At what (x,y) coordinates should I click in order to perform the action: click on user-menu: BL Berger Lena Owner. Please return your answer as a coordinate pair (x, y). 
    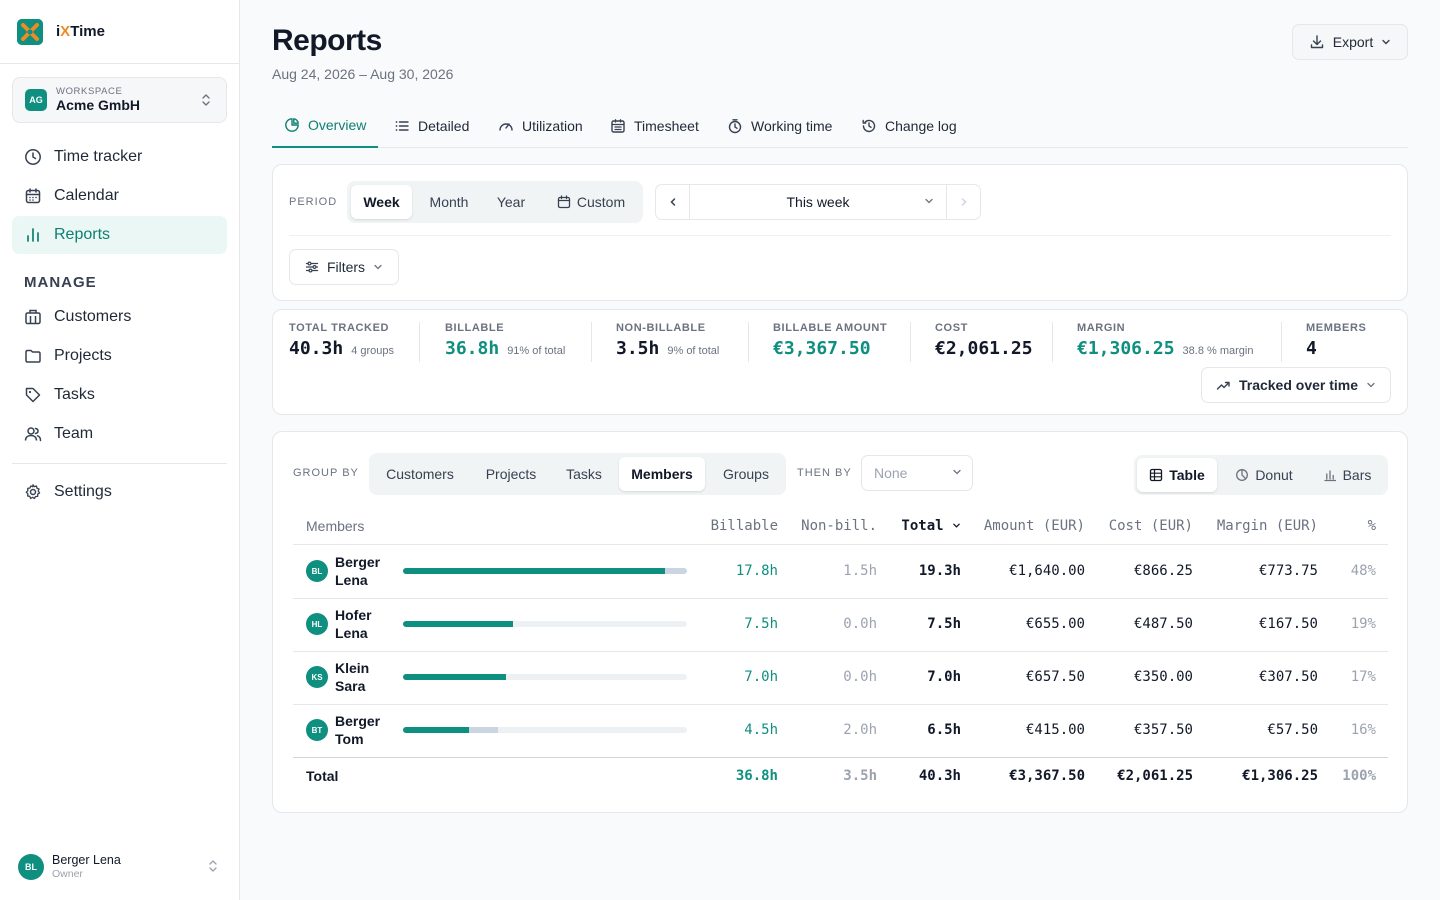
    Looking at the image, I should click on (120, 867).